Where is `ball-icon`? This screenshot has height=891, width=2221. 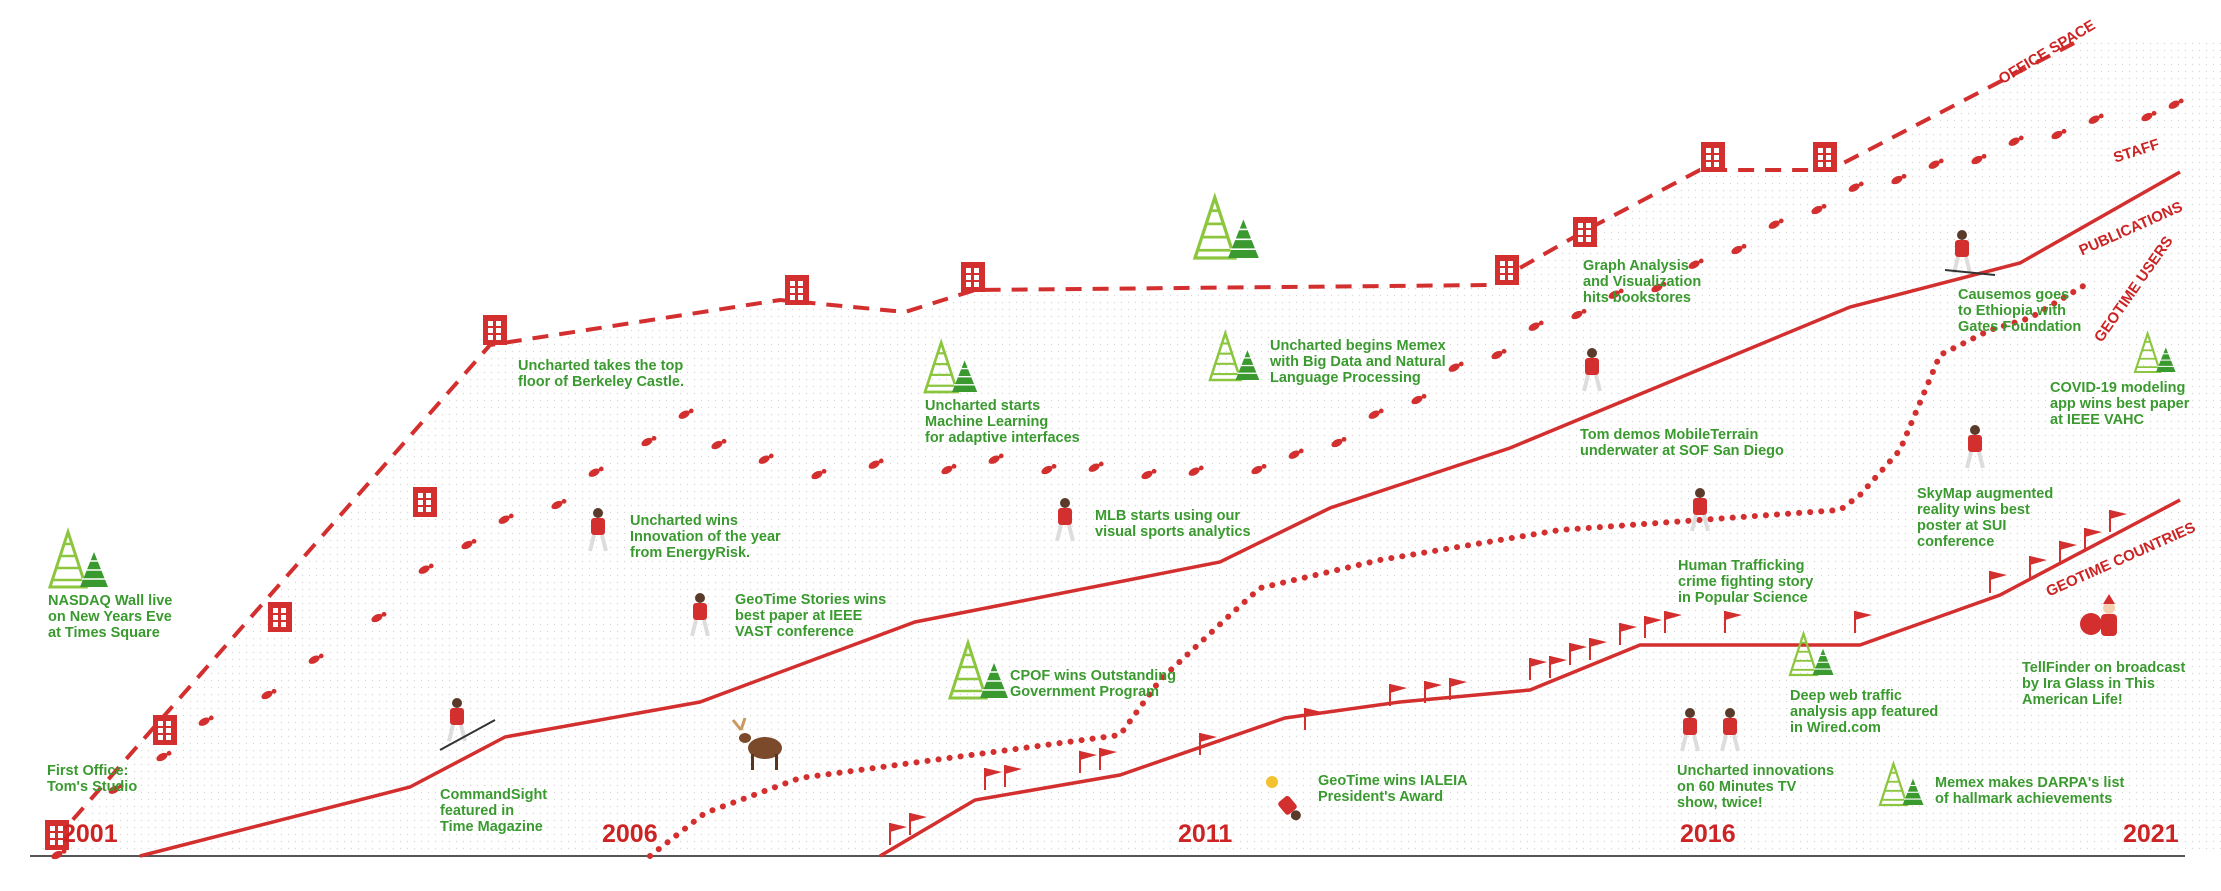 ball-icon is located at coordinates (1272, 782).